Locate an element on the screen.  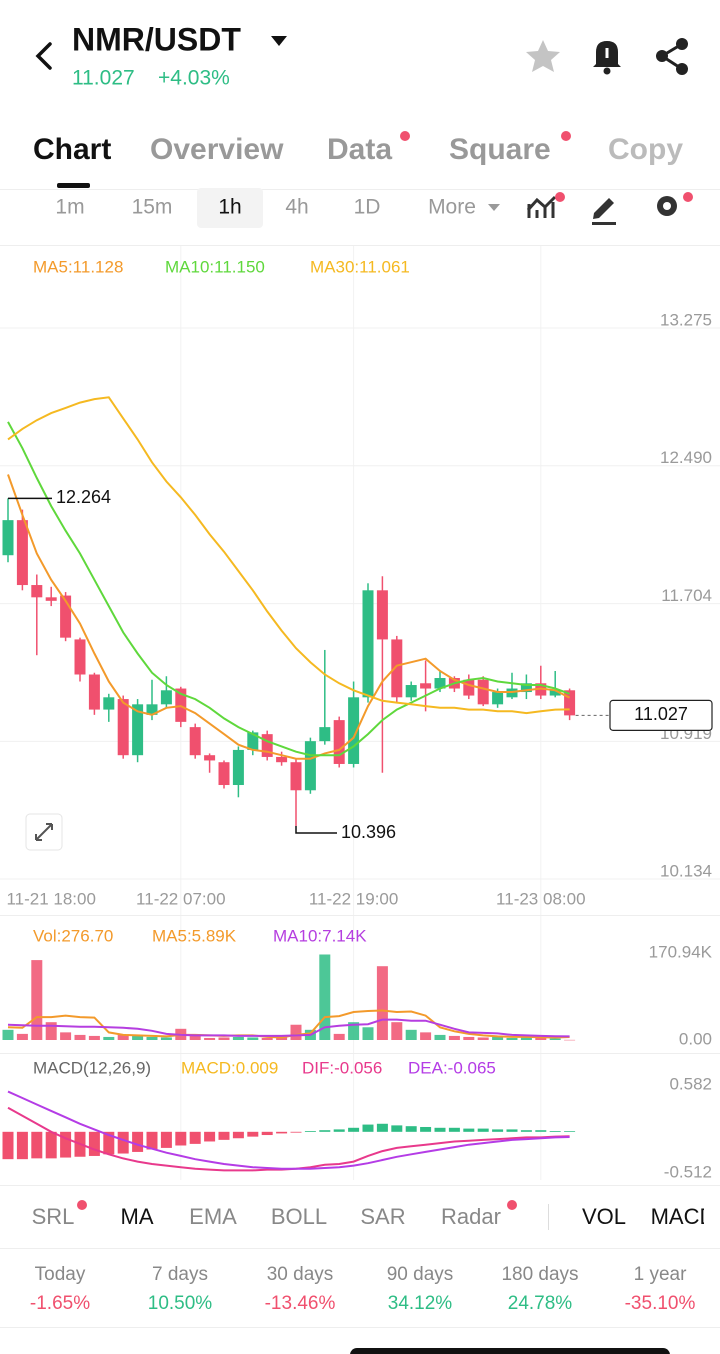
timeframe: 4h is located at coordinates (296, 207).